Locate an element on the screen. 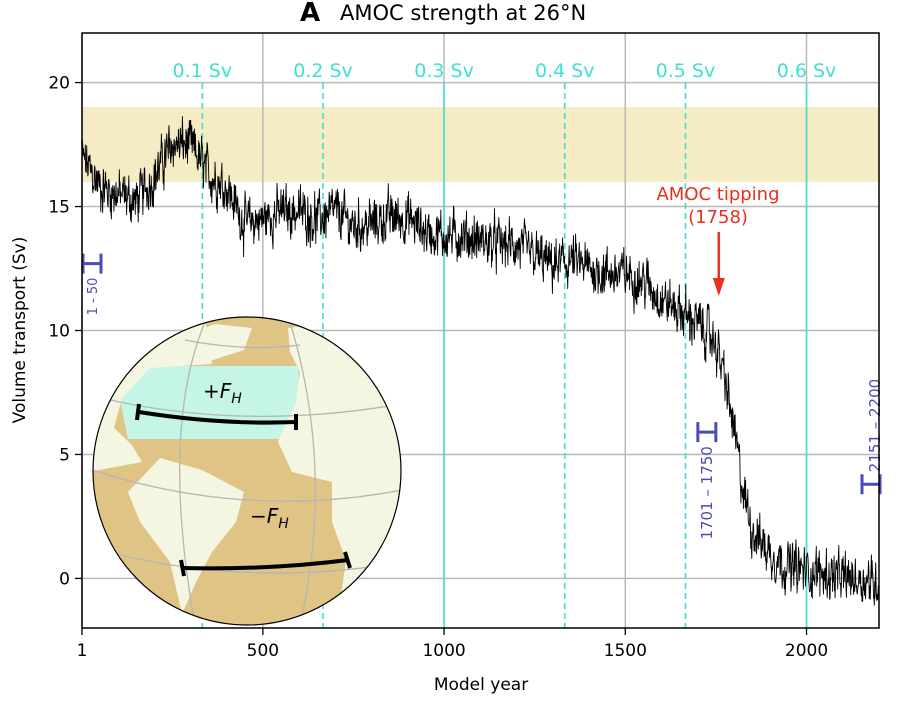 This screenshot has width=900, height=703. y-tick-label: 5 is located at coordinates (64, 455).